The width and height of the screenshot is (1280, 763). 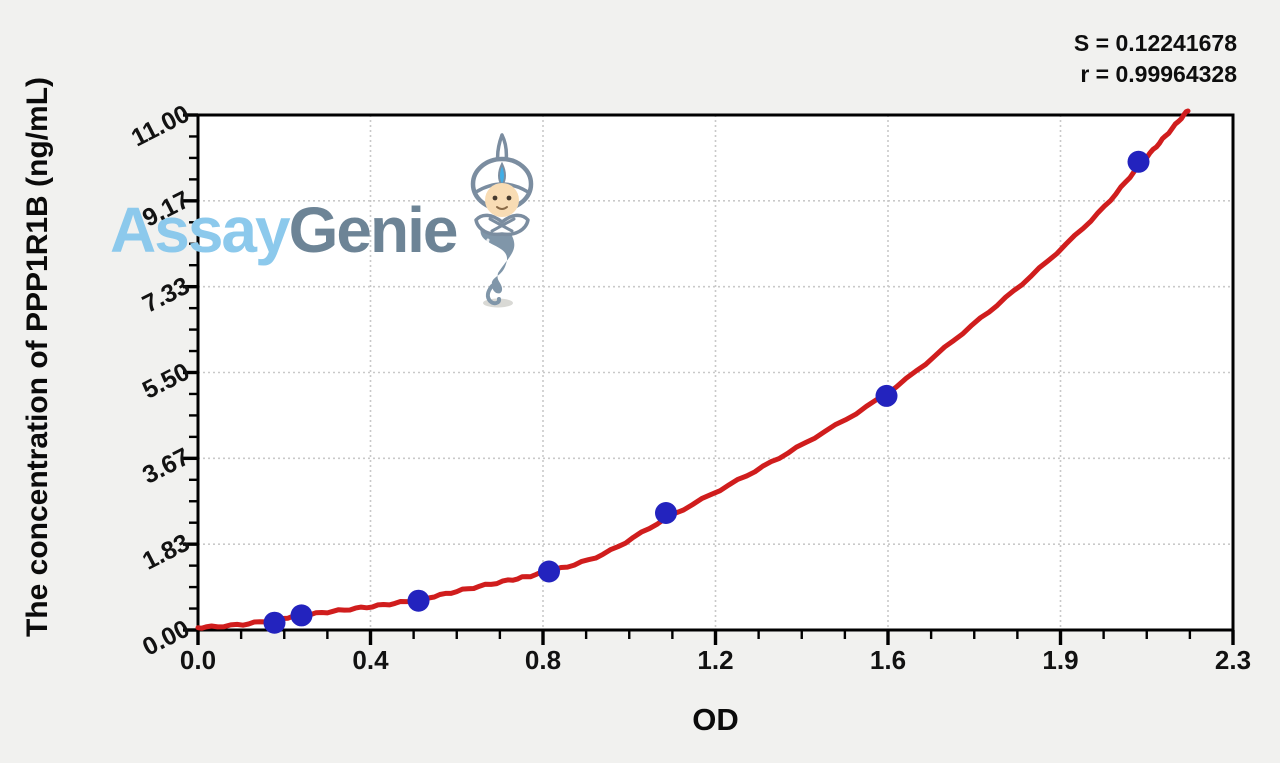 I want to click on y-tick-label: 3.67, so click(x=166, y=466).